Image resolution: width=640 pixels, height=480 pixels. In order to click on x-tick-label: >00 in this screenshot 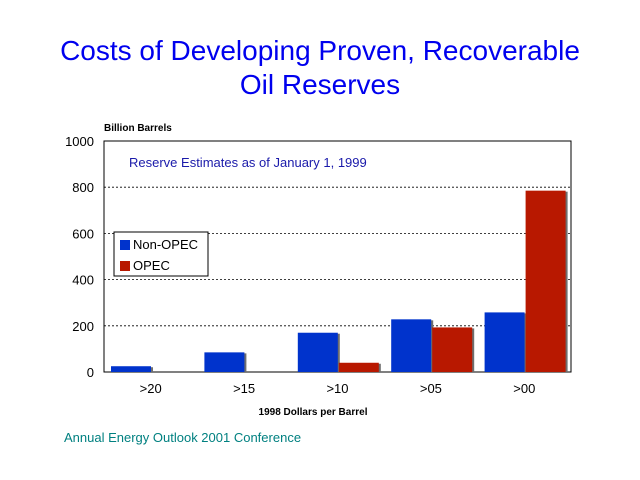, I will do `click(524, 388)`.